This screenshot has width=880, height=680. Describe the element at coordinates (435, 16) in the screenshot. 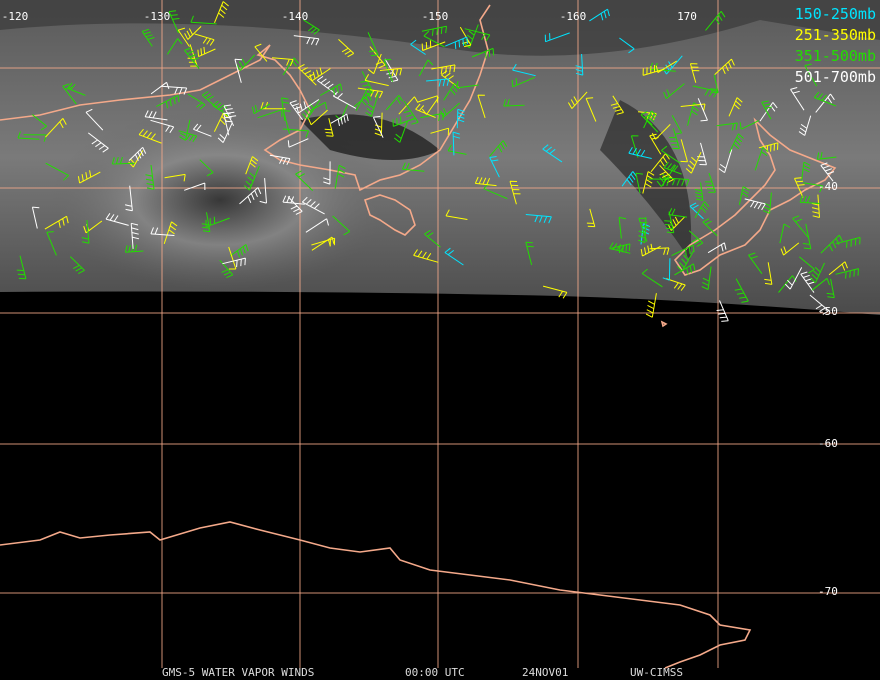

I see `longitude-label: -150` at that location.